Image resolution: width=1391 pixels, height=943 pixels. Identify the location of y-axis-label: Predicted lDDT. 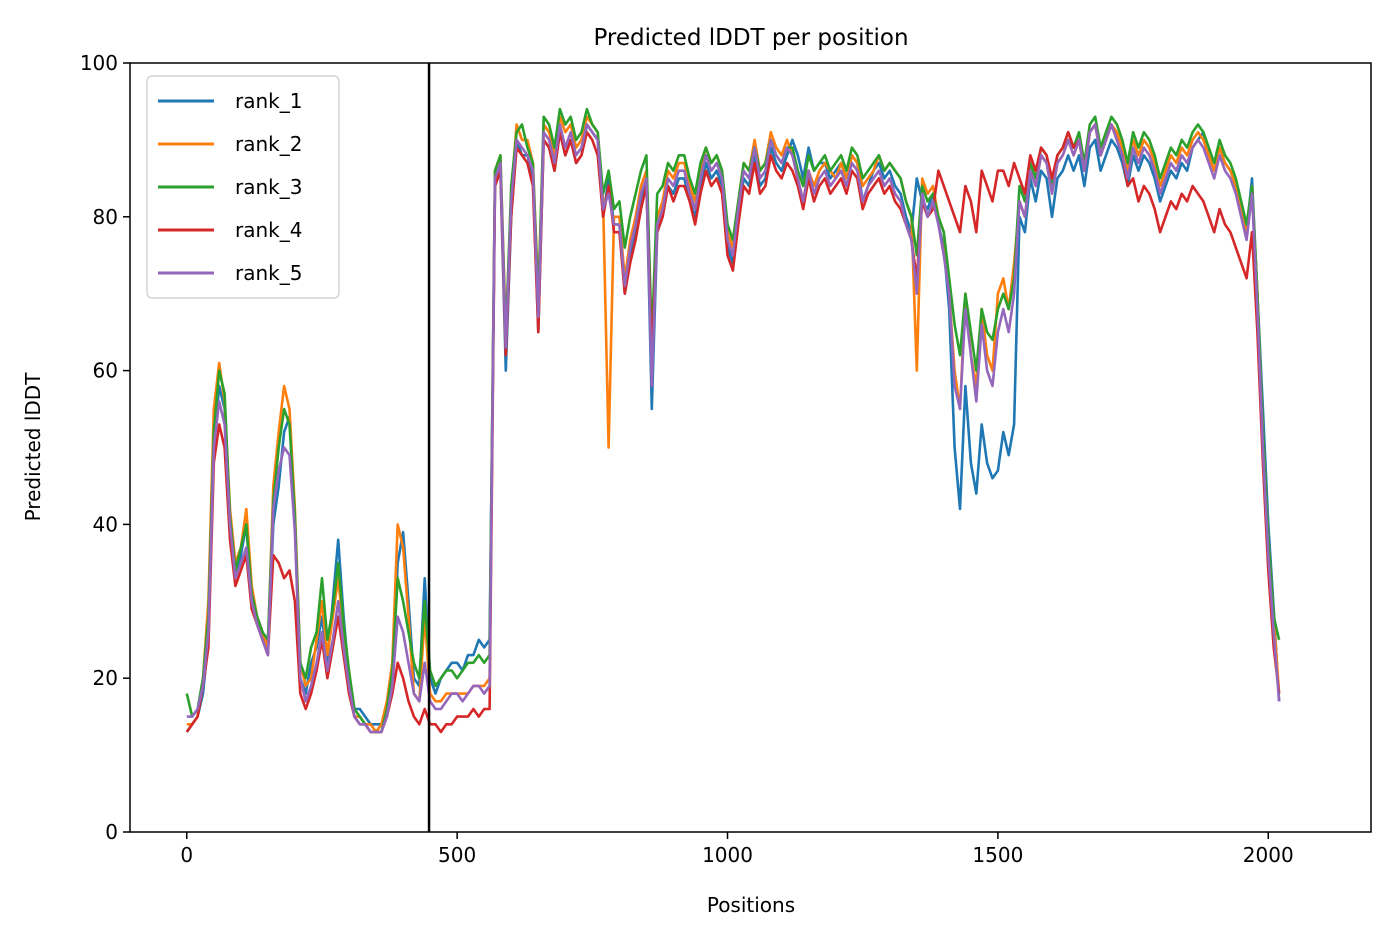
(33, 447).